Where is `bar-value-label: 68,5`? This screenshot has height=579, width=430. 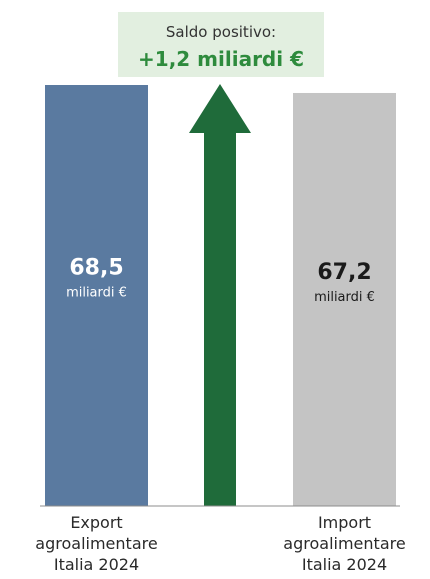
bar-value-label: 68,5 is located at coordinates (96, 267).